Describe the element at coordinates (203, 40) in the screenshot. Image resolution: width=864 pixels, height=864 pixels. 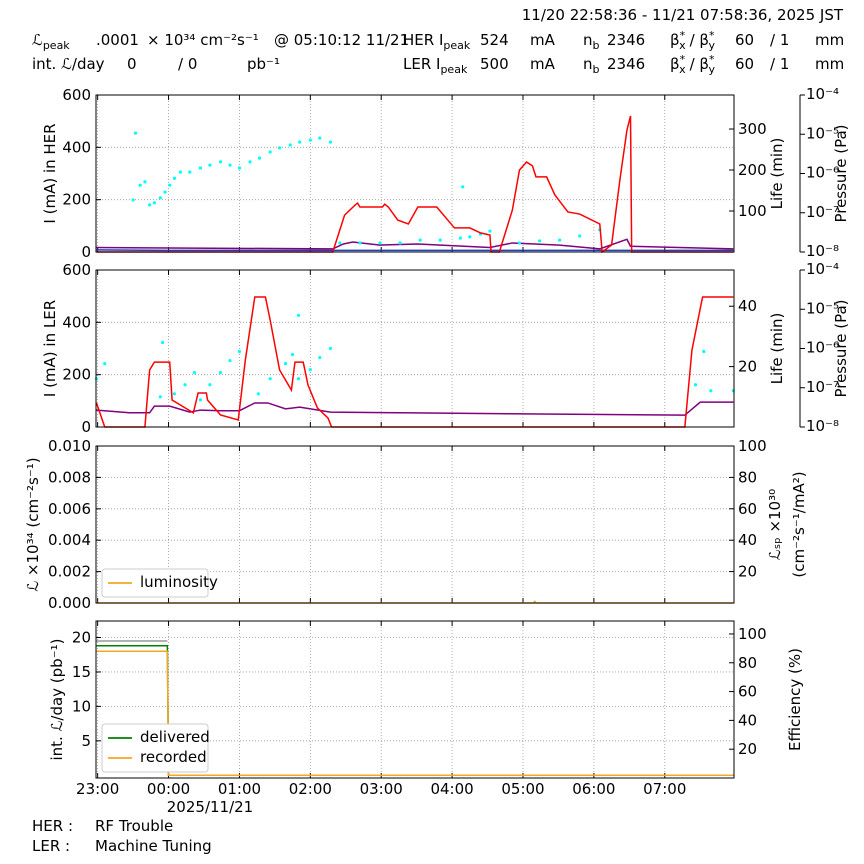
I see `lumi-peak-unit: × 10³⁴ cm⁻²s⁻¹` at that location.